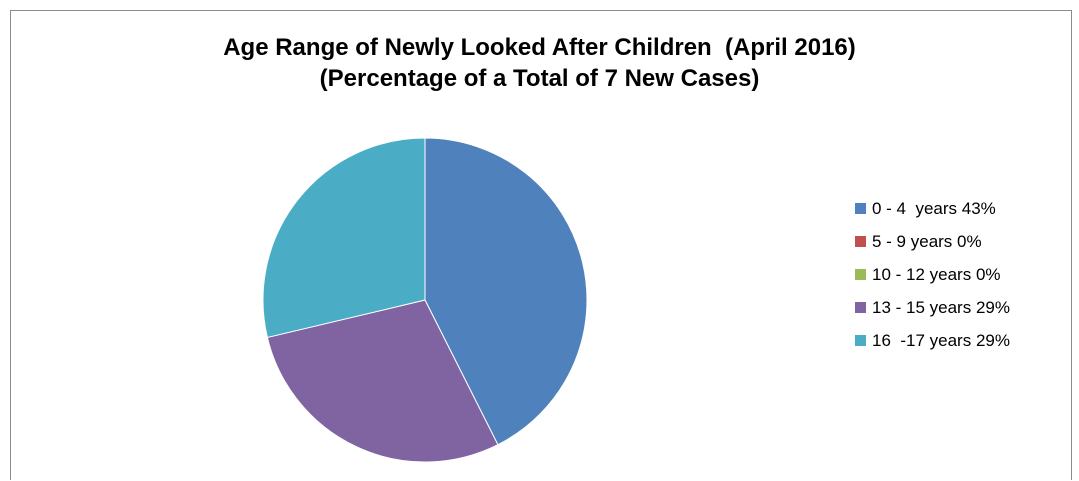  I want to click on legend-item-5: 16 -17 years 29%, so click(965, 340).